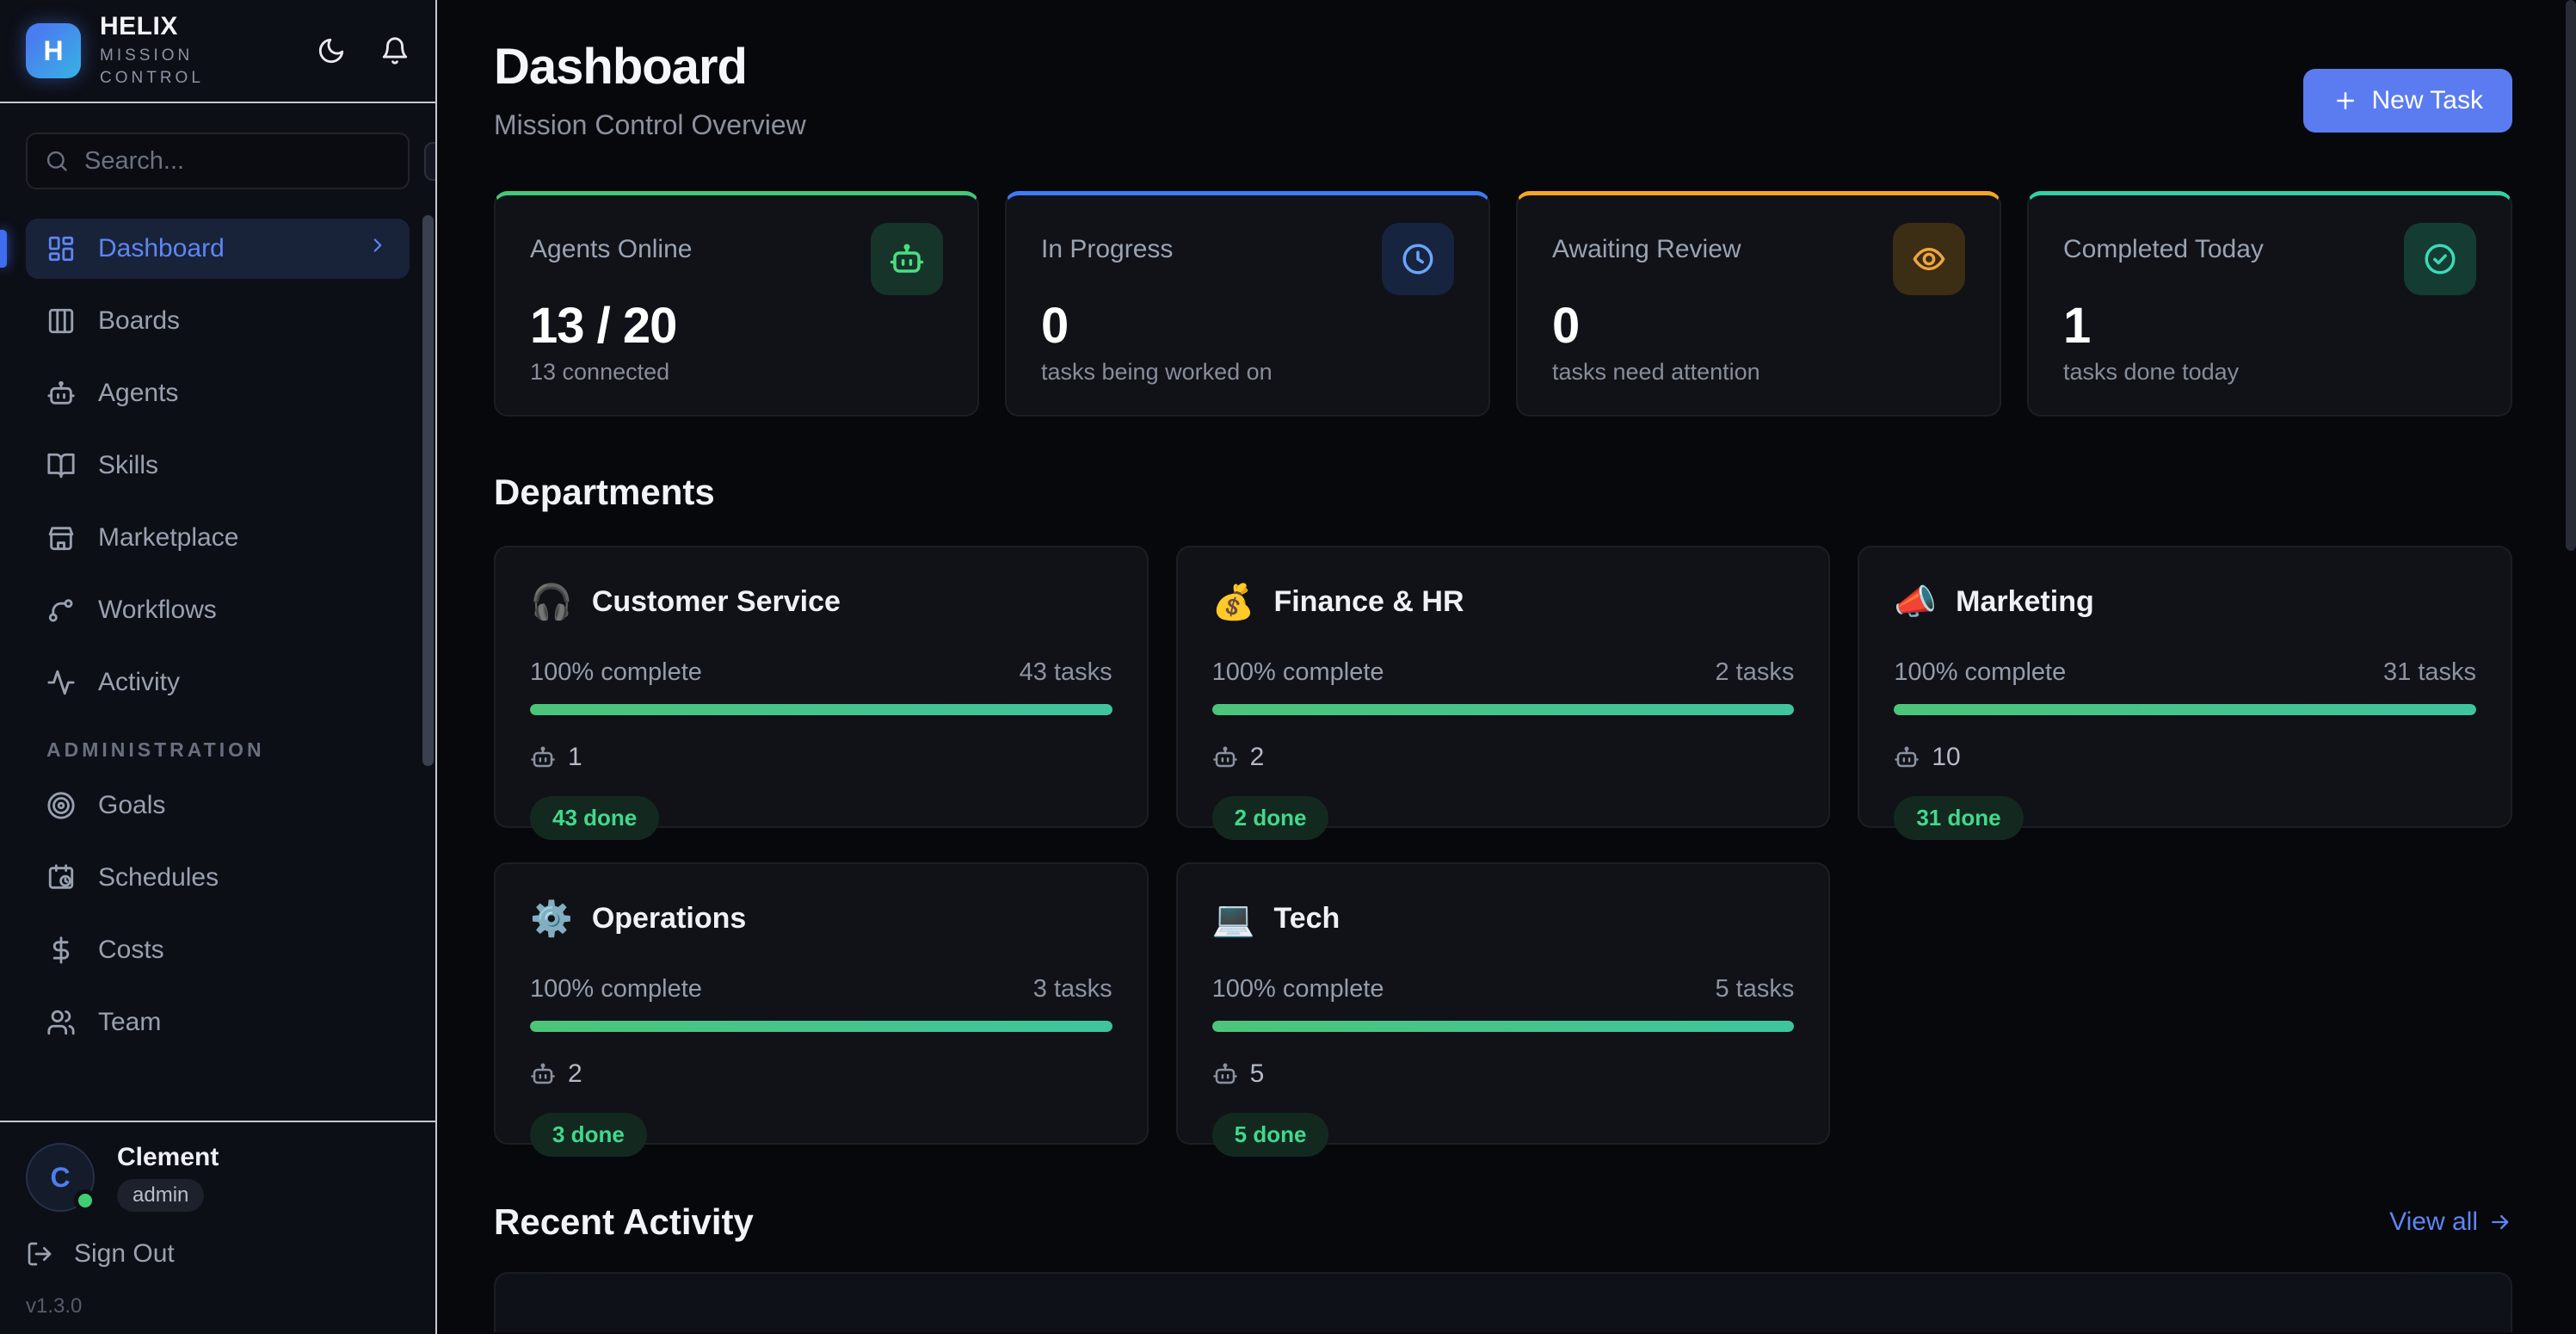  I want to click on search-shortcut-kbd: ⌘K, so click(429, 161).